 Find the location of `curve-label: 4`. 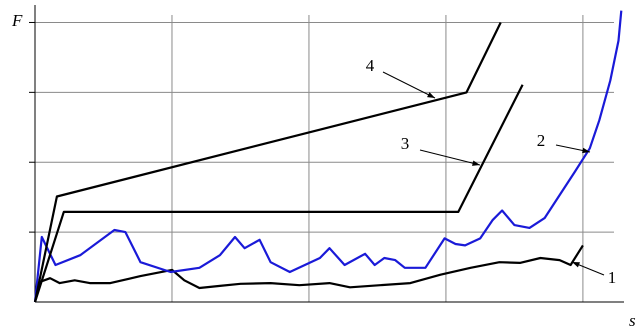

curve-label: 4 is located at coordinates (370, 65).